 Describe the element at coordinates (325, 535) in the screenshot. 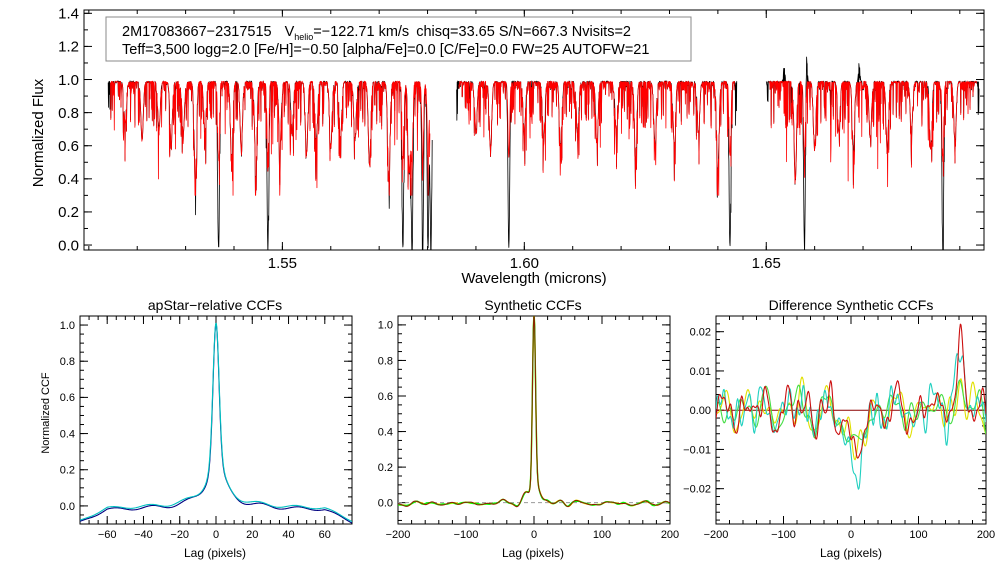

I see `apstar-ccf-xtick-label: 60` at that location.